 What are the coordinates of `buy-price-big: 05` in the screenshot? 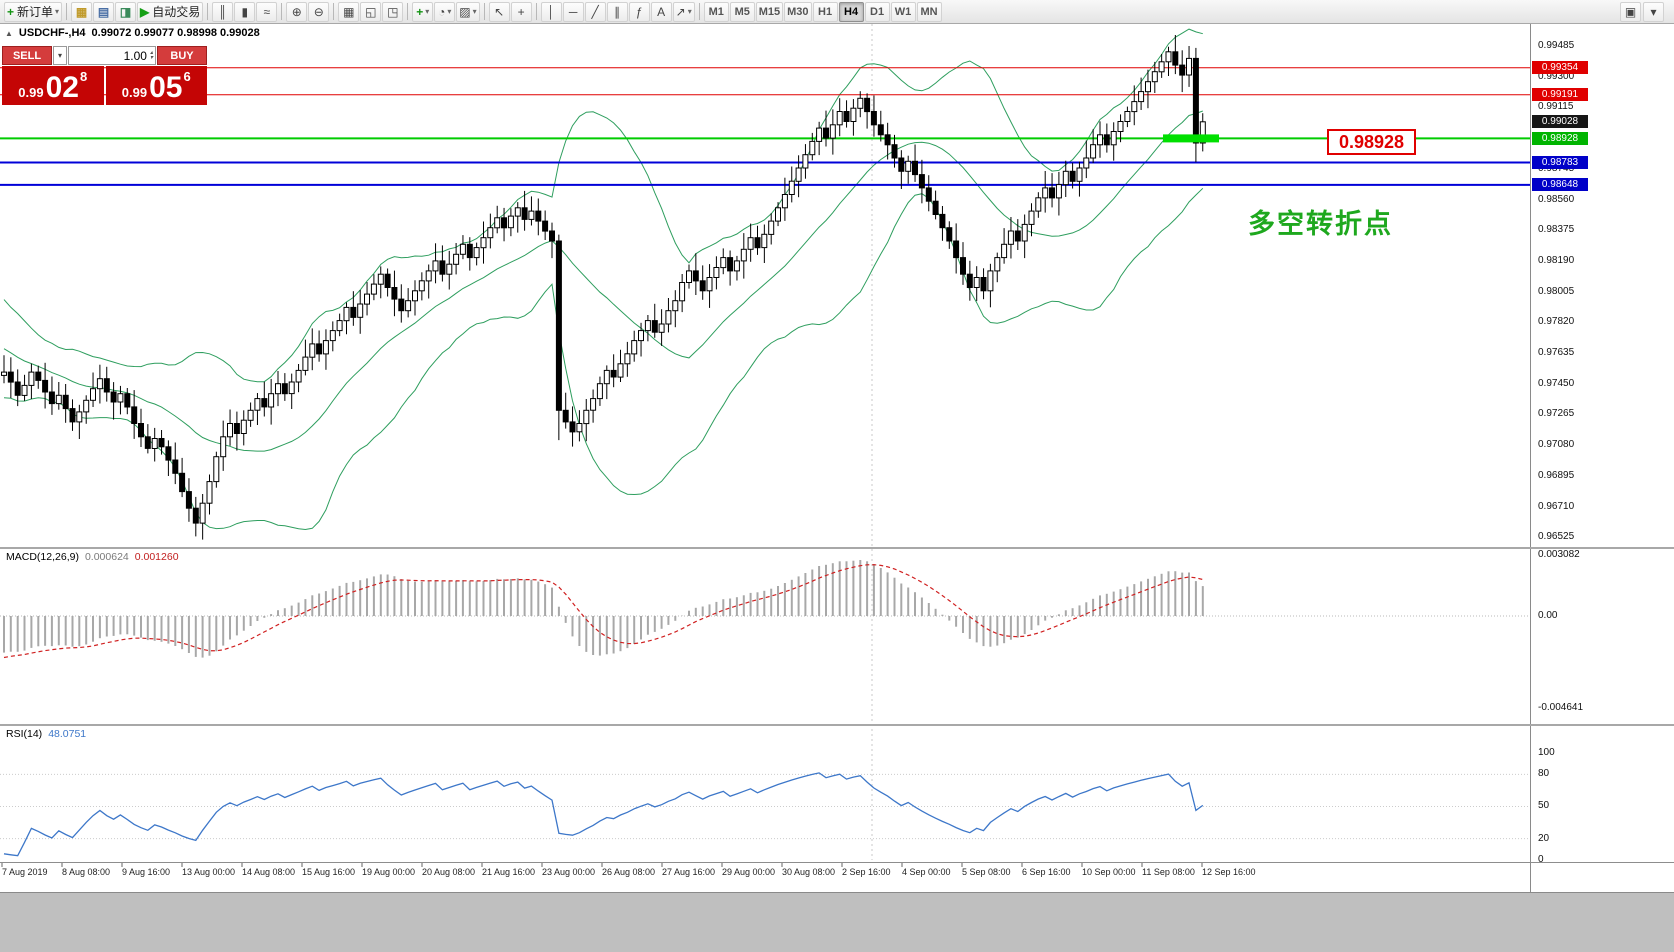 It's located at (166, 88).